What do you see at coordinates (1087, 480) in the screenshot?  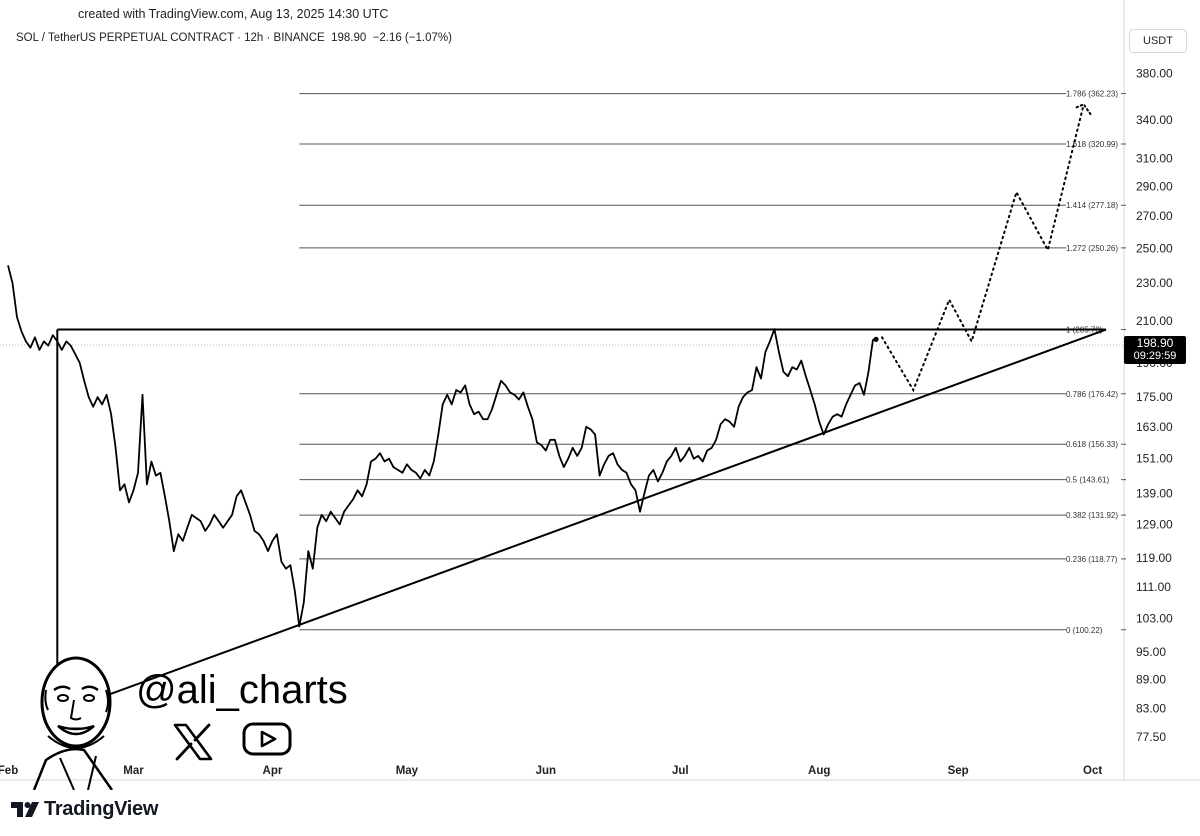 I see `fib-level-label-3: 0.5 (143.61)` at bounding box center [1087, 480].